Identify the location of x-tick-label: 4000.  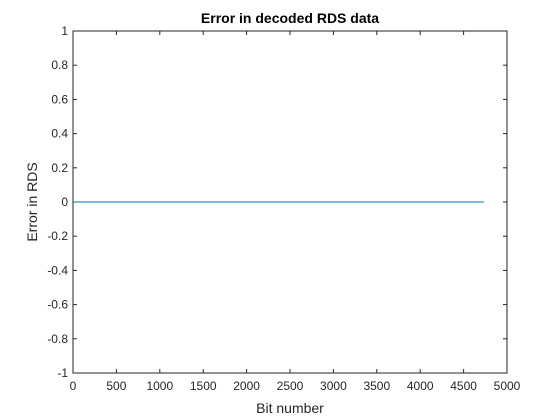
(420, 386).